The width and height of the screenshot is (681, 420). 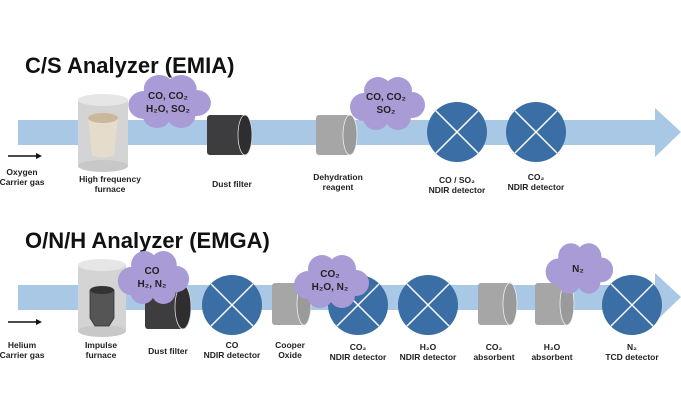 I want to click on emia-furnace-label: High frequency furnace, so click(x=110, y=184).